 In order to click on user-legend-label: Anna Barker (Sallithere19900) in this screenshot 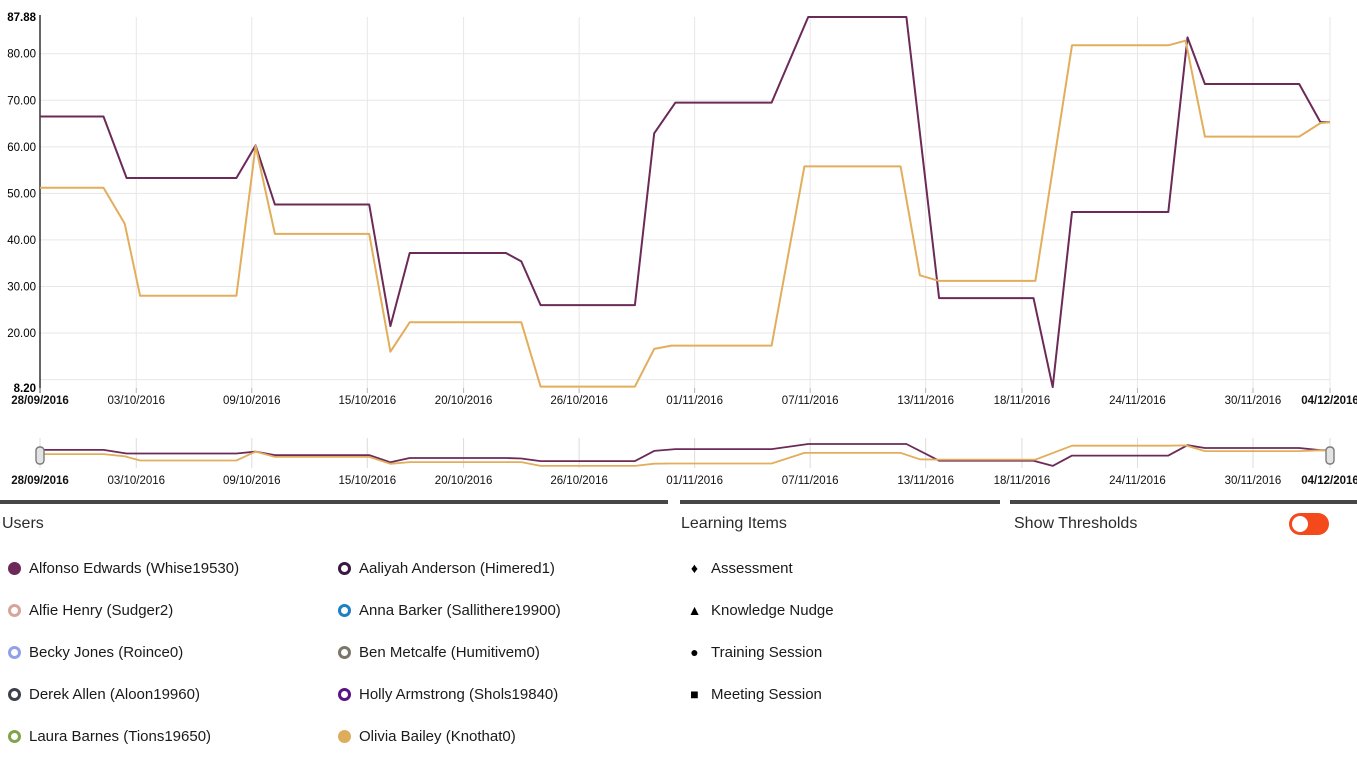, I will do `click(460, 610)`.